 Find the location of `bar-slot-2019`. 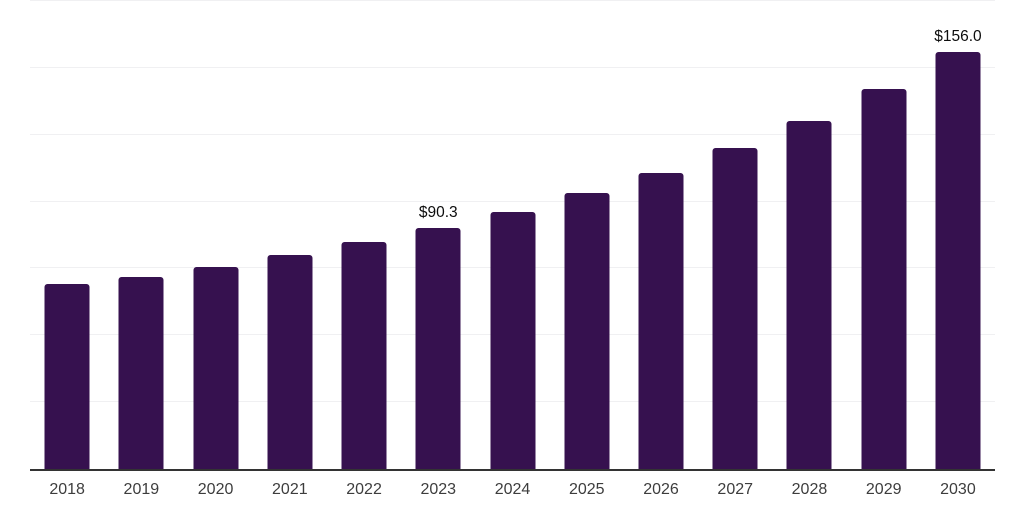

bar-slot-2019 is located at coordinates (141, 235).